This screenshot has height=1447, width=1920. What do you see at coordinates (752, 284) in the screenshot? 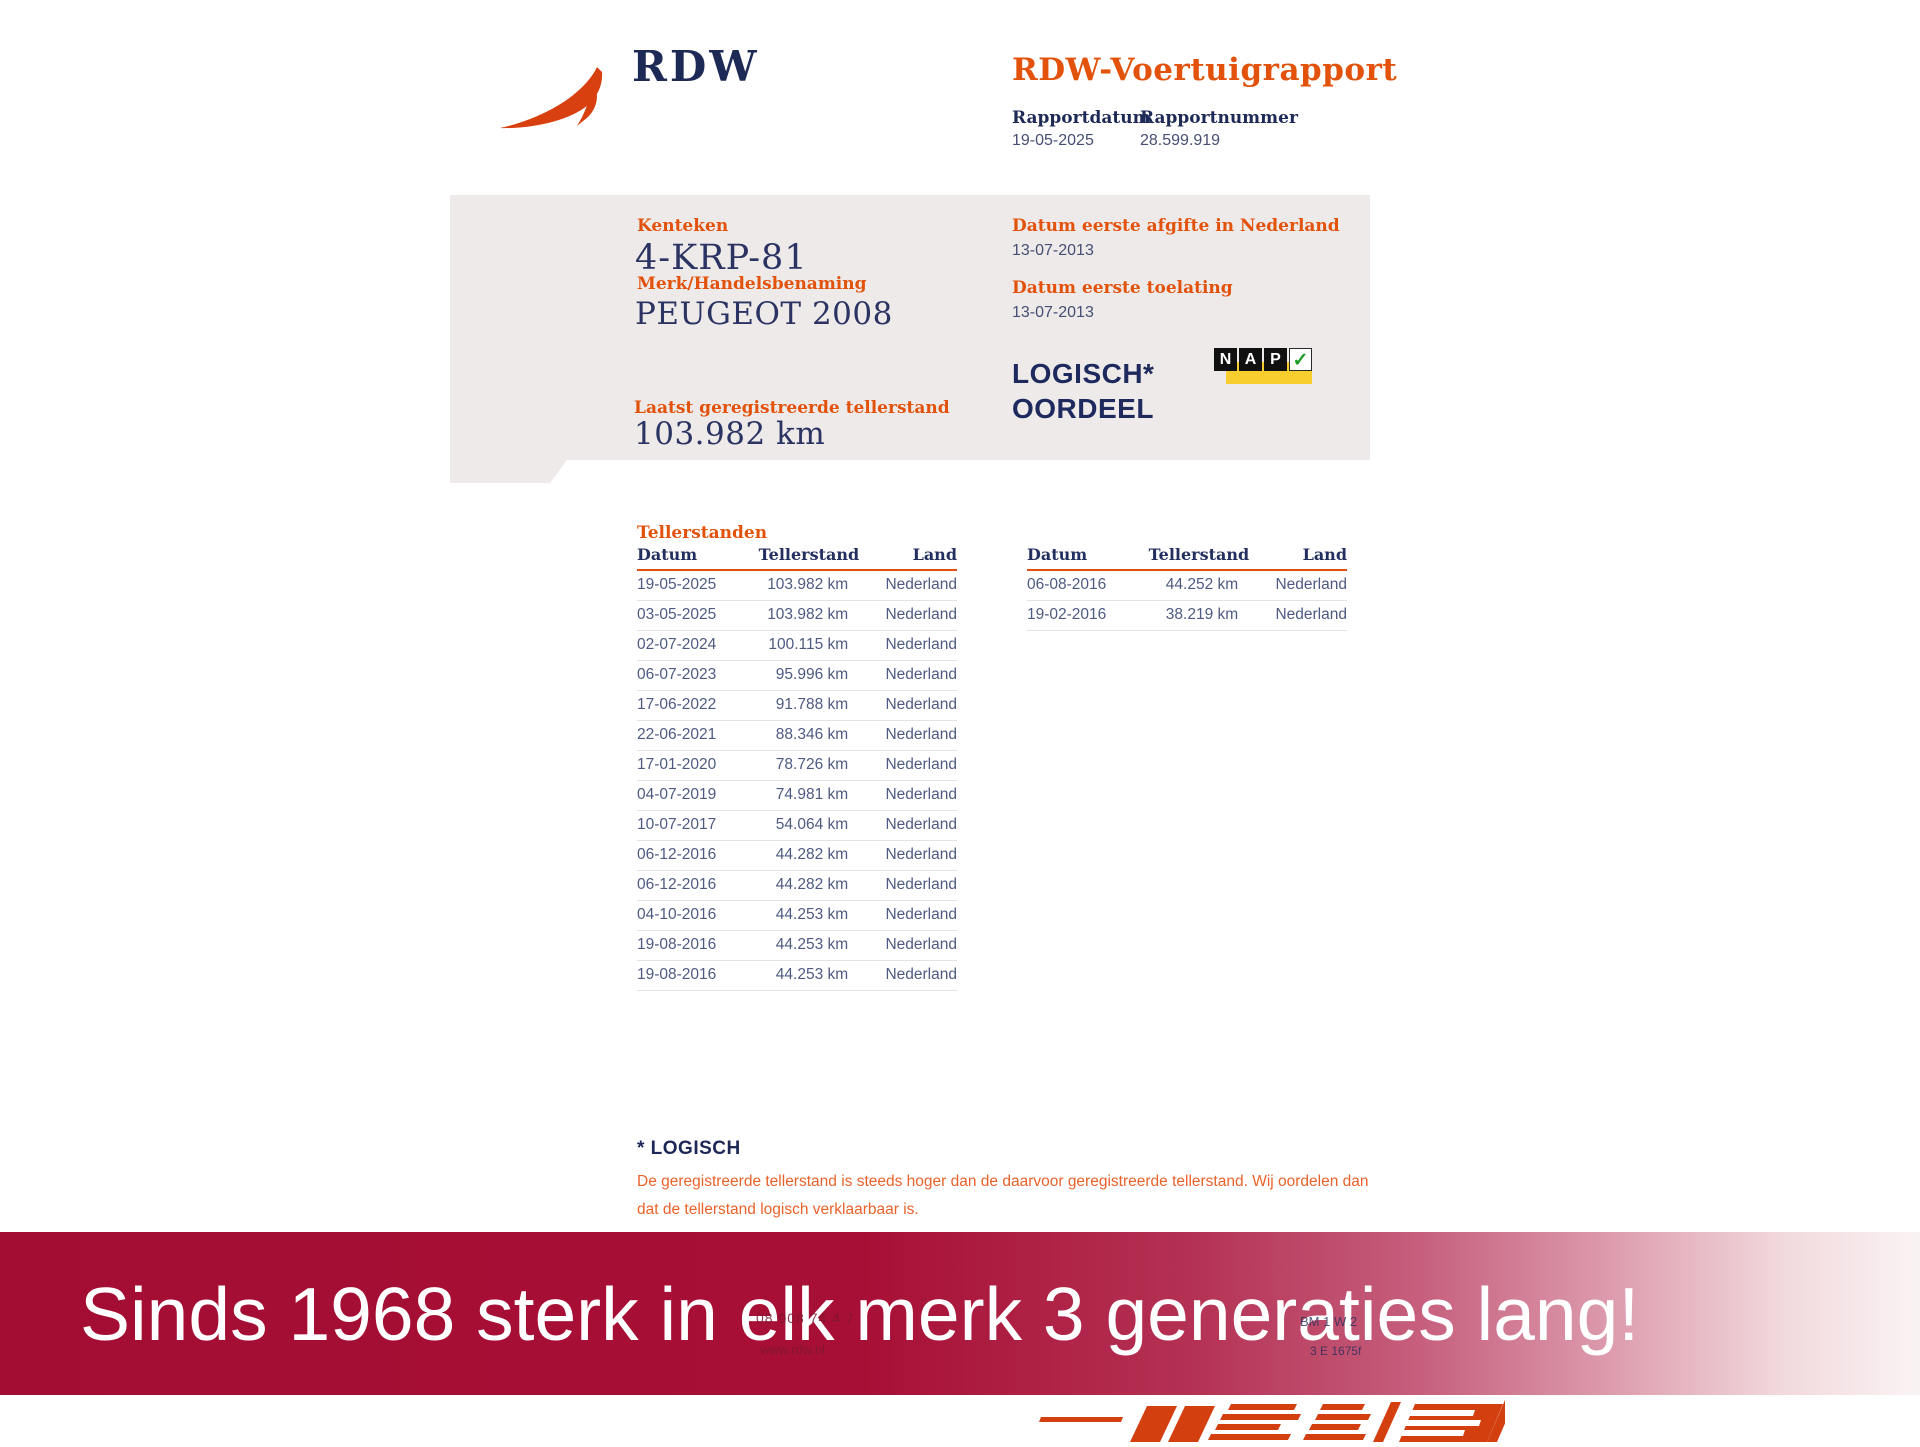
I see `brand-label: Merk/Handelsbenaming` at bounding box center [752, 284].